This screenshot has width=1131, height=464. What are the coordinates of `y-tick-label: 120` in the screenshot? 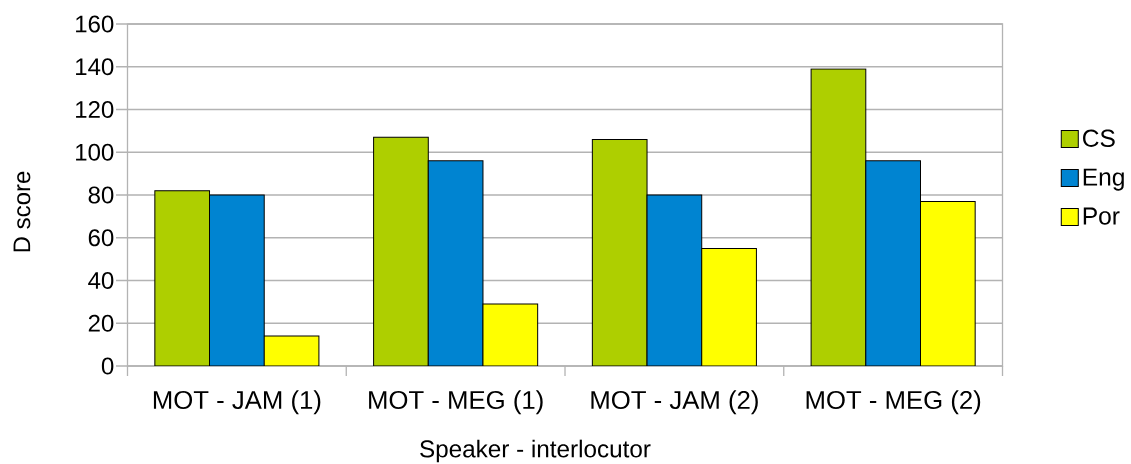 It's located at (95, 109).